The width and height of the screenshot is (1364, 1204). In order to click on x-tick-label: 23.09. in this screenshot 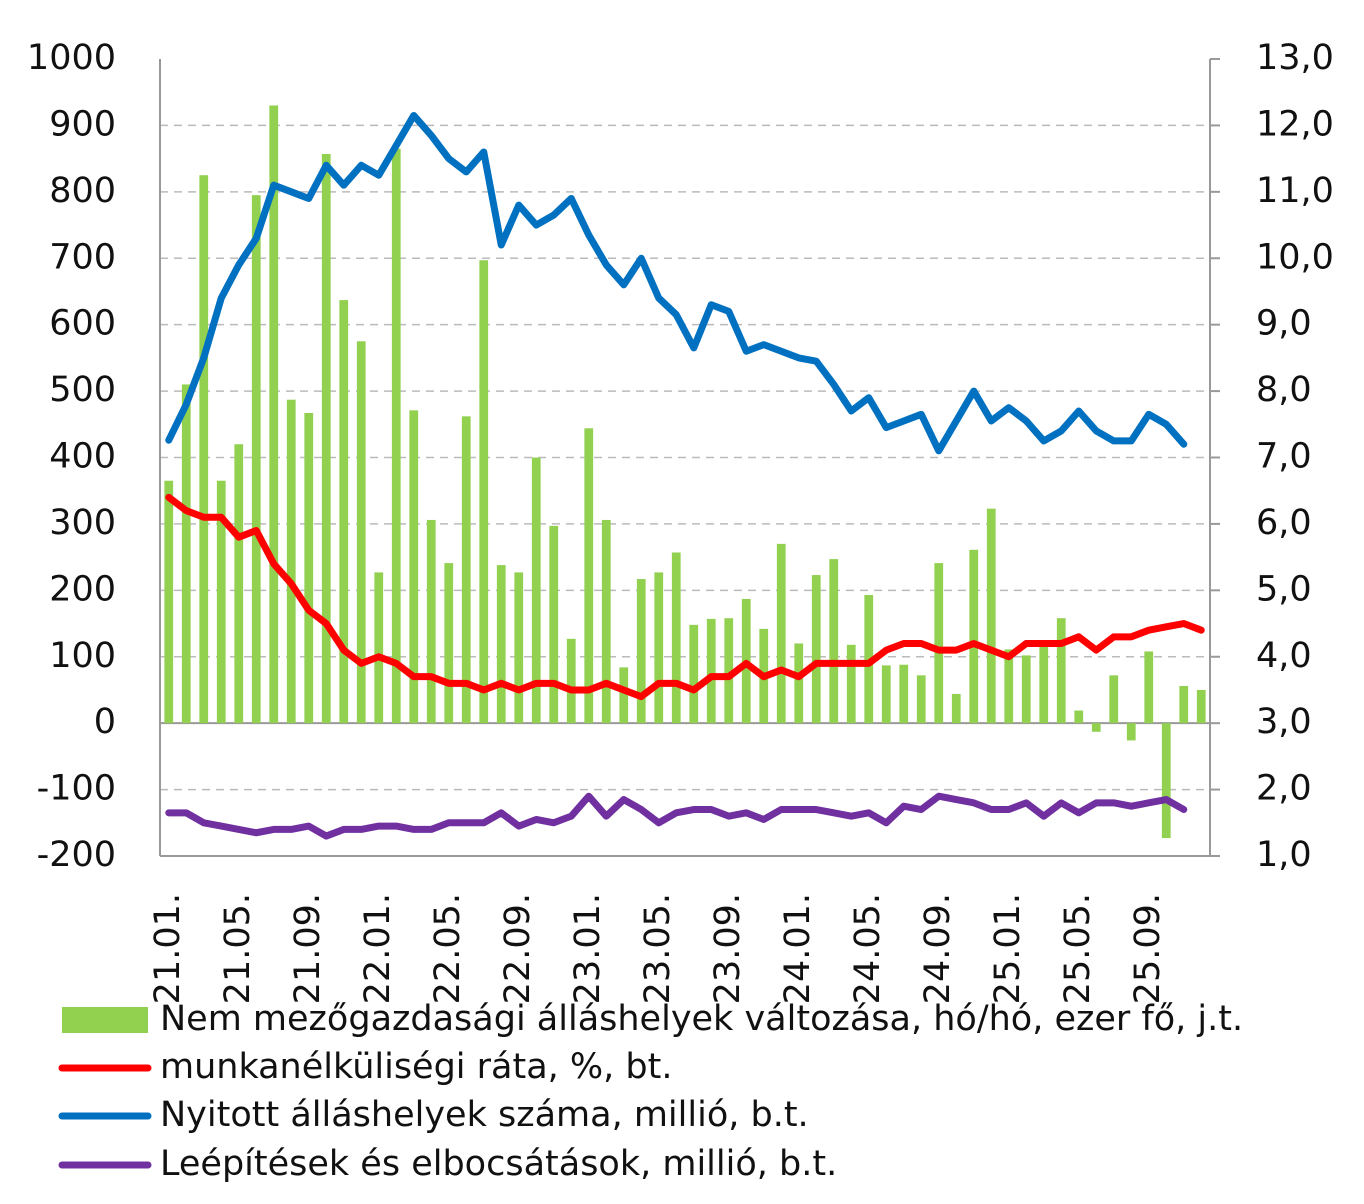, I will do `click(728, 948)`.